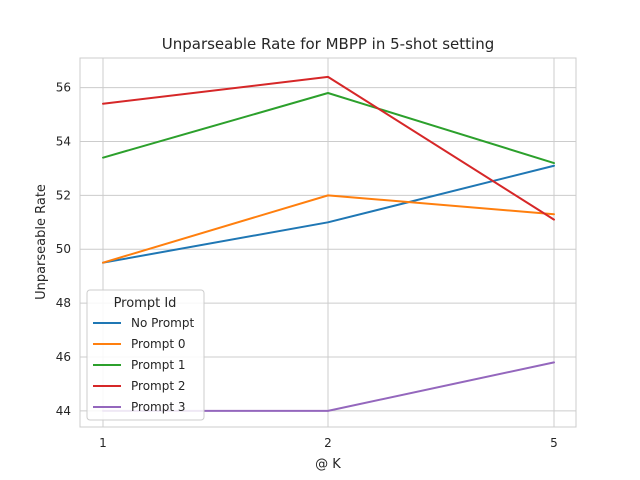 The height and width of the screenshot is (480, 640). I want to click on y-tick-label: 48, so click(63, 303).